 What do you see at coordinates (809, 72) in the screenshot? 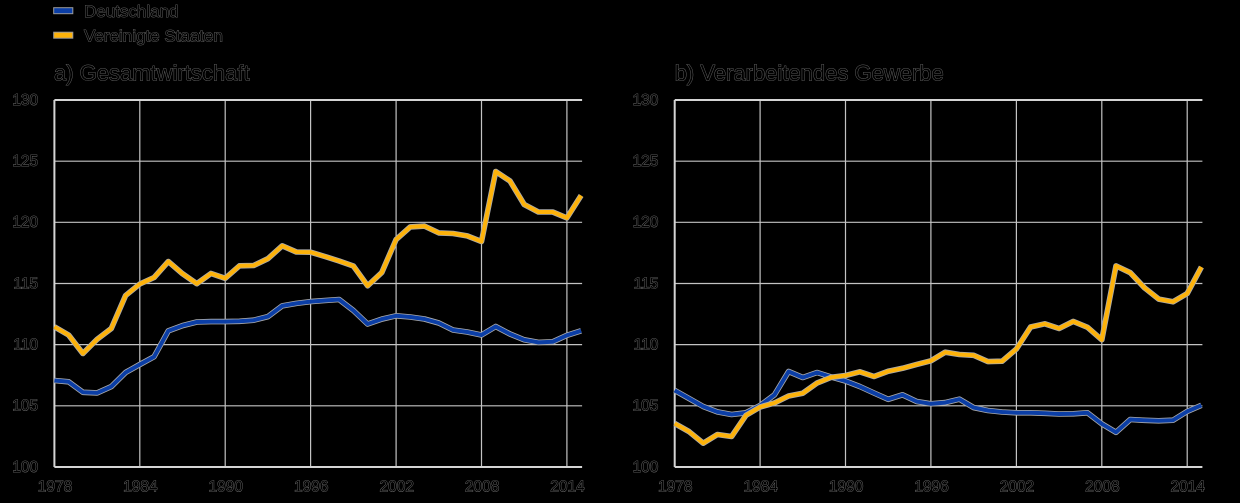
I see `svg-text: b) Verarbeitendes Gewerbe` at bounding box center [809, 72].